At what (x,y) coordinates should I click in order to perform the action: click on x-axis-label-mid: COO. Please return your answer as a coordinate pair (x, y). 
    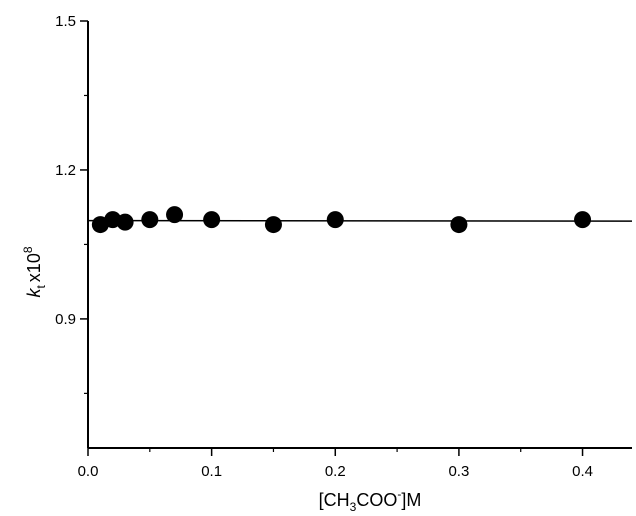
    Looking at the image, I should click on (376, 500).